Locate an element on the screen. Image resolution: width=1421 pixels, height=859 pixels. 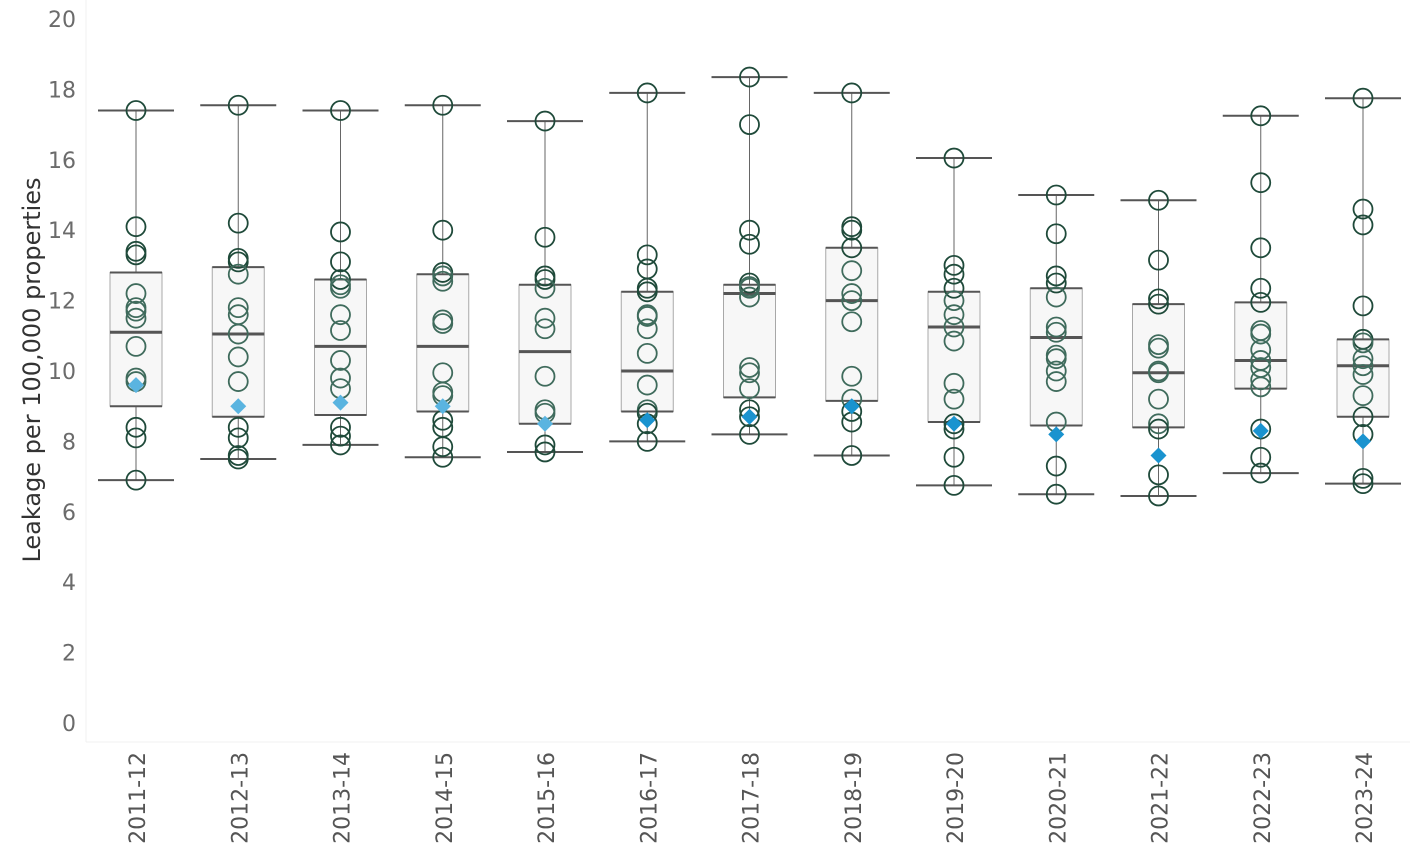
x-tick-label: 2014-15 is located at coordinates (445, 798).